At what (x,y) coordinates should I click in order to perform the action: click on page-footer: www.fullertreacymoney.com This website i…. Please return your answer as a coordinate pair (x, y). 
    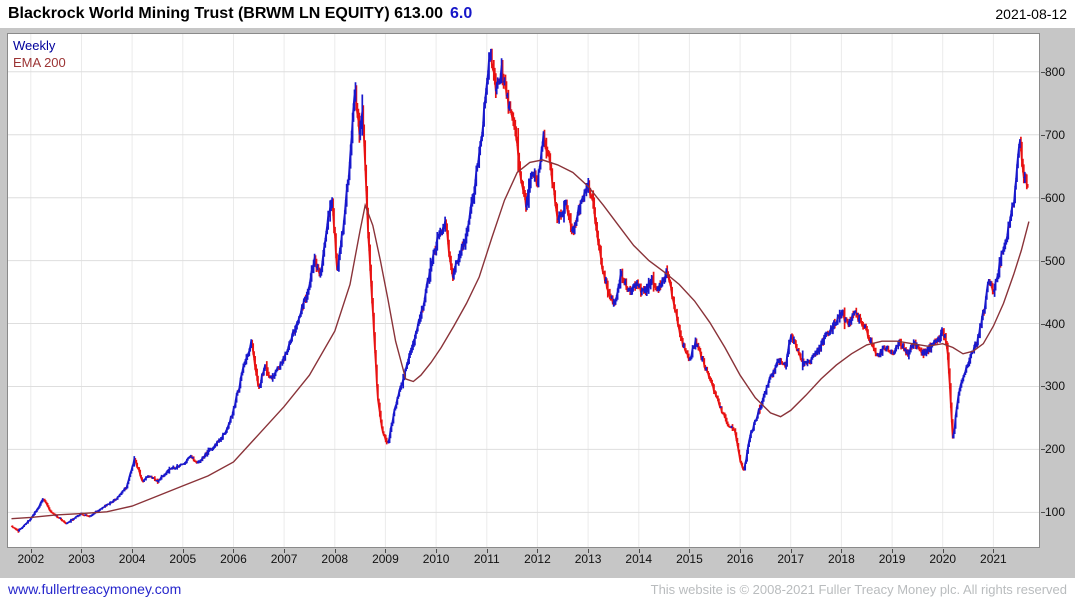
    Looking at the image, I should click on (537, 589).